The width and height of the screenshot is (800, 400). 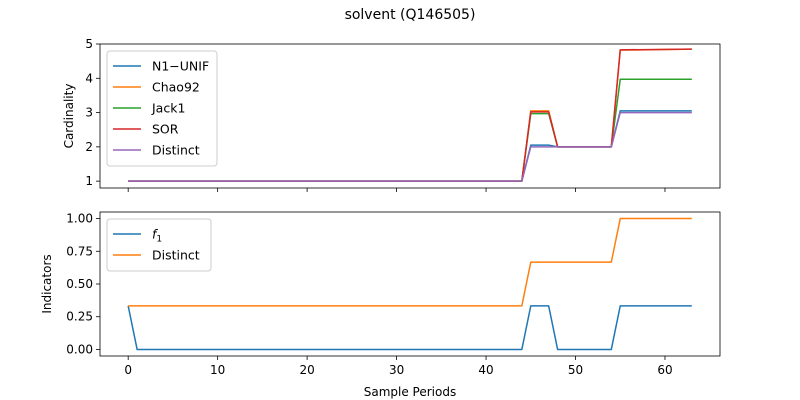 What do you see at coordinates (79, 349) in the screenshot?
I see `y-tick-label-1-0: 0.00` at bounding box center [79, 349].